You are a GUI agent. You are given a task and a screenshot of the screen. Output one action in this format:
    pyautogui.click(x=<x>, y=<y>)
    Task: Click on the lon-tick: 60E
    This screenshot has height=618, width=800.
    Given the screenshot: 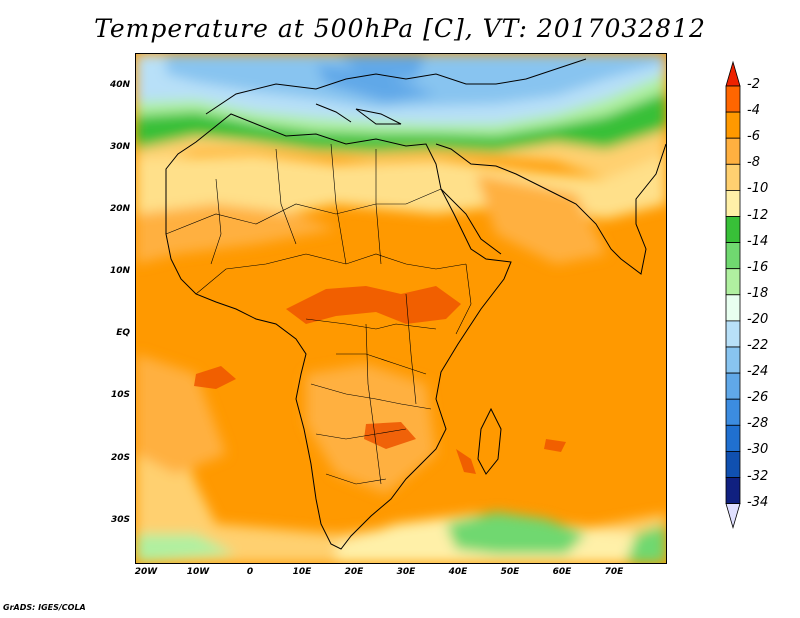 What is the action you would take?
    pyautogui.click(x=562, y=572)
    